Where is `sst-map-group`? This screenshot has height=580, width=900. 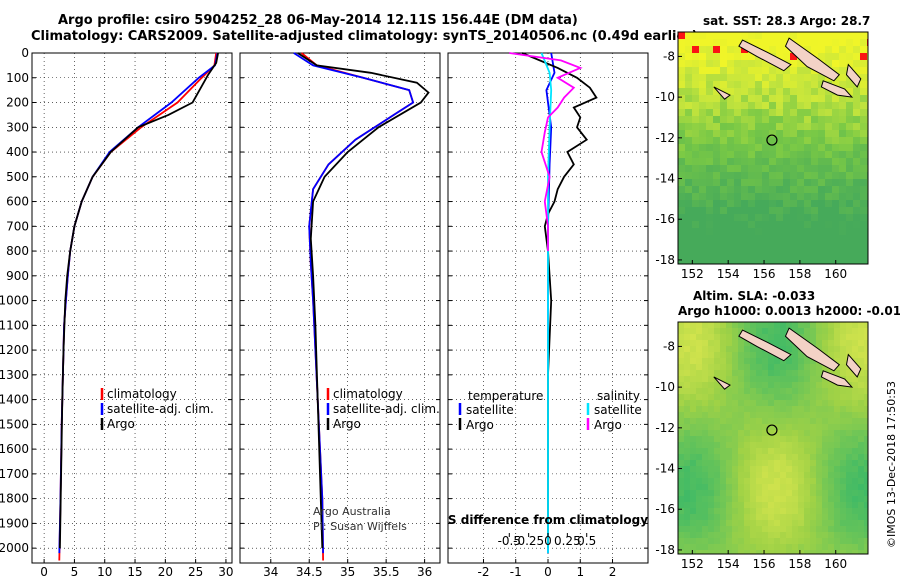
sst-map-group is located at coordinates (773, 148).